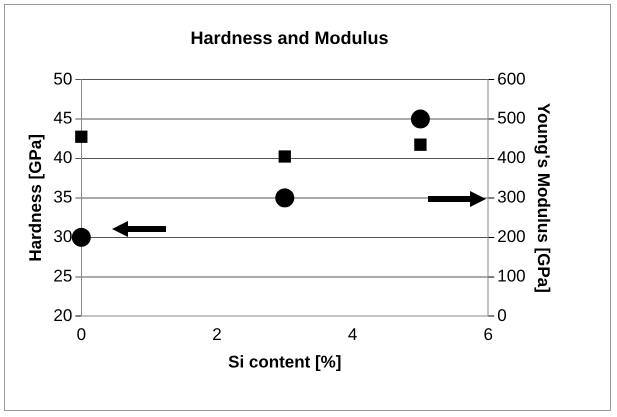 The height and width of the screenshot is (417, 617). What do you see at coordinates (81, 334) in the screenshot?
I see `x-tick-label: 0` at bounding box center [81, 334].